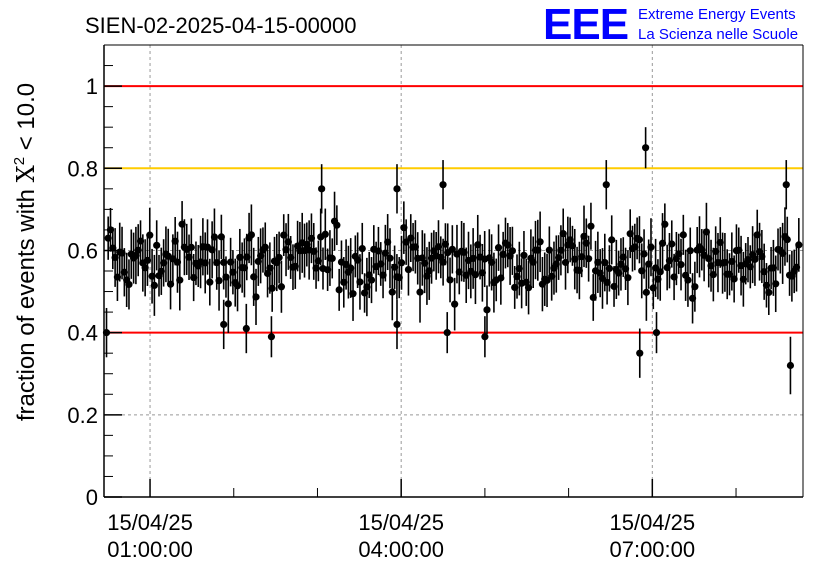  What do you see at coordinates (92, 86) in the screenshot?
I see `y-tick-label: 1` at bounding box center [92, 86].